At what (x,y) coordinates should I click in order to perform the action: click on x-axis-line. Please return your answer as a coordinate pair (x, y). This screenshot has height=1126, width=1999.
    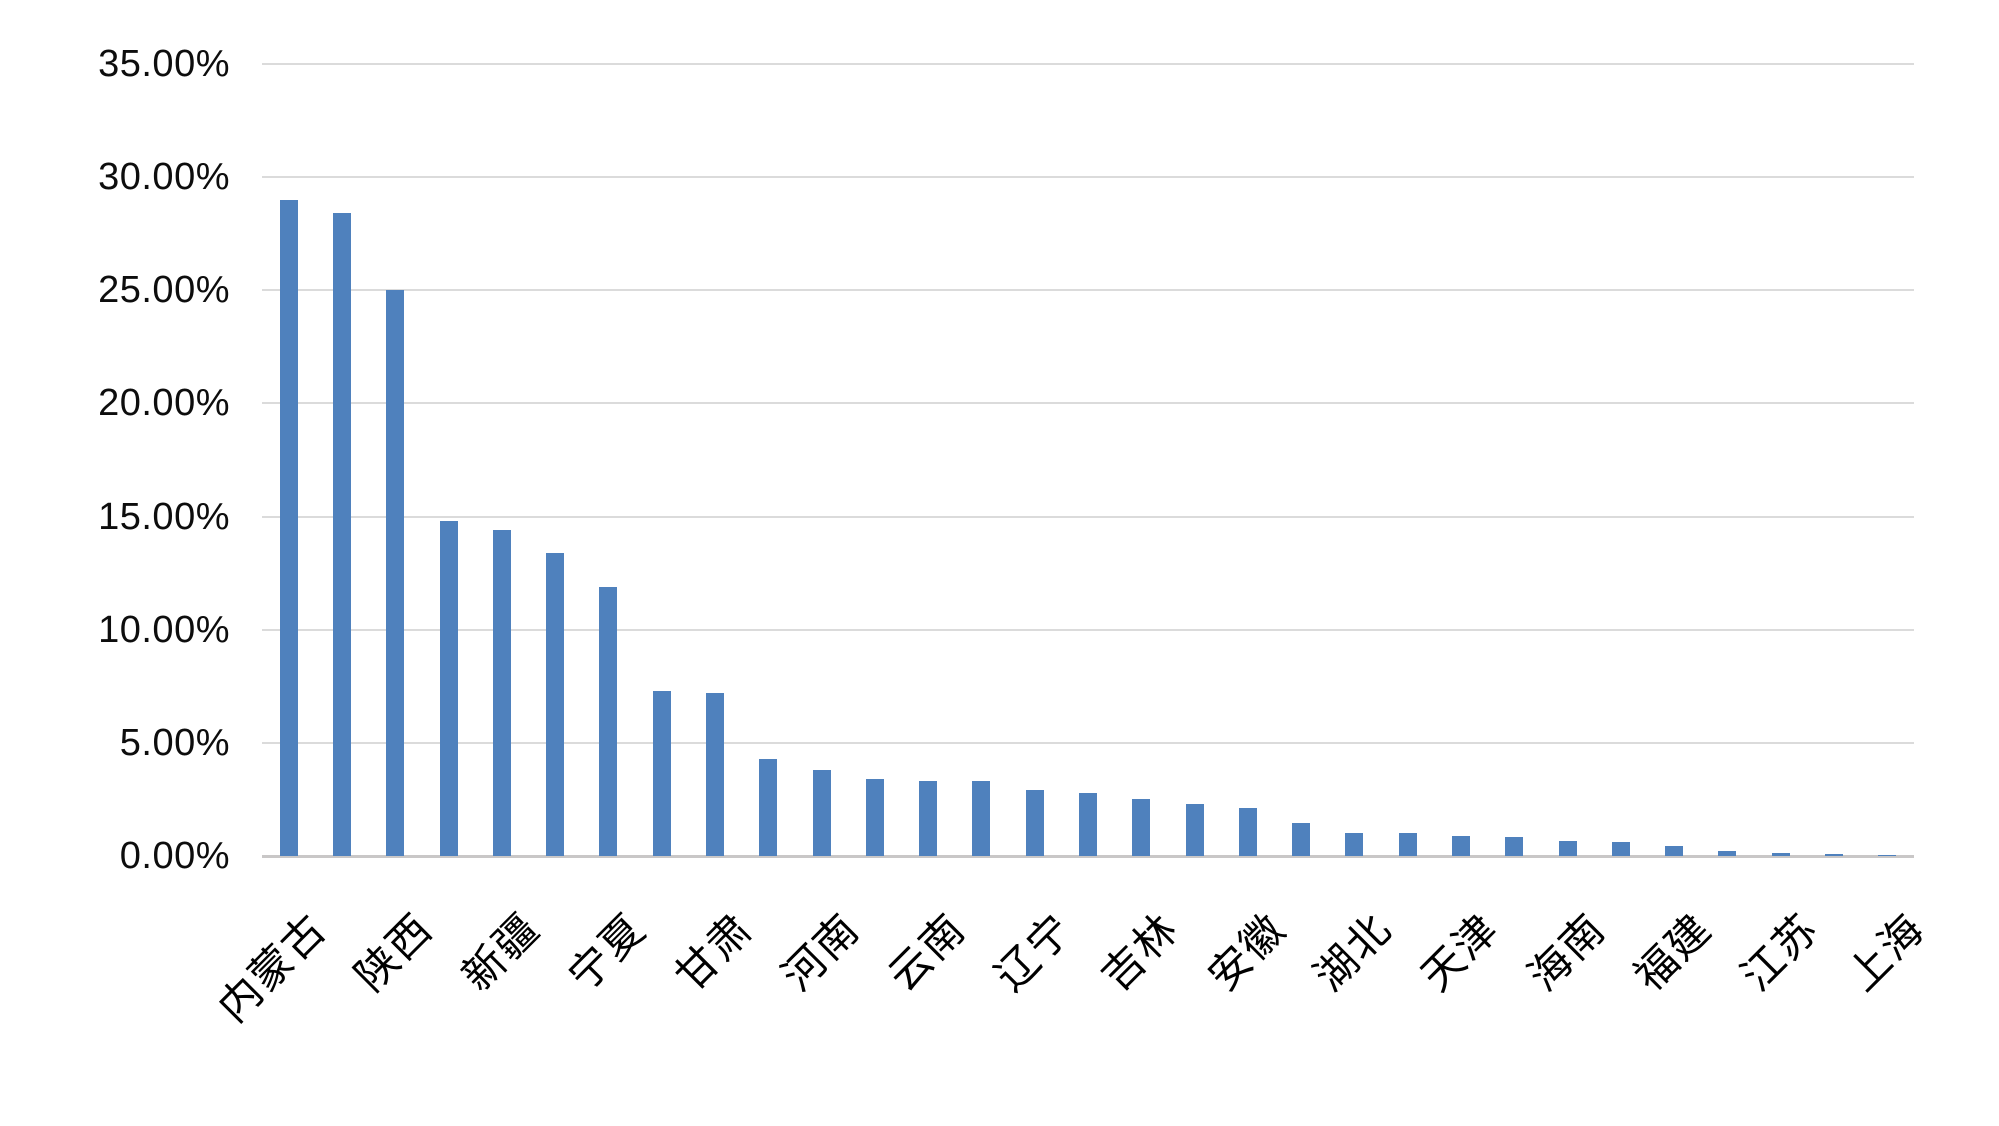
    Looking at the image, I should click on (1088, 856).